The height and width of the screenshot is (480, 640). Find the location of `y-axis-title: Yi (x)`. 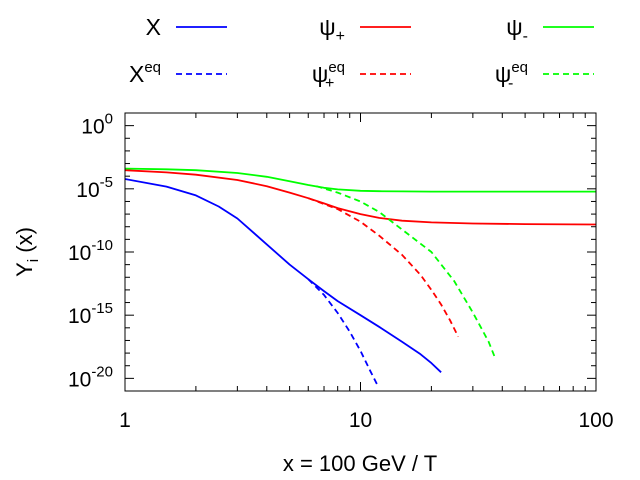

y-axis-title: Yi (x) is located at coordinates (27, 252).